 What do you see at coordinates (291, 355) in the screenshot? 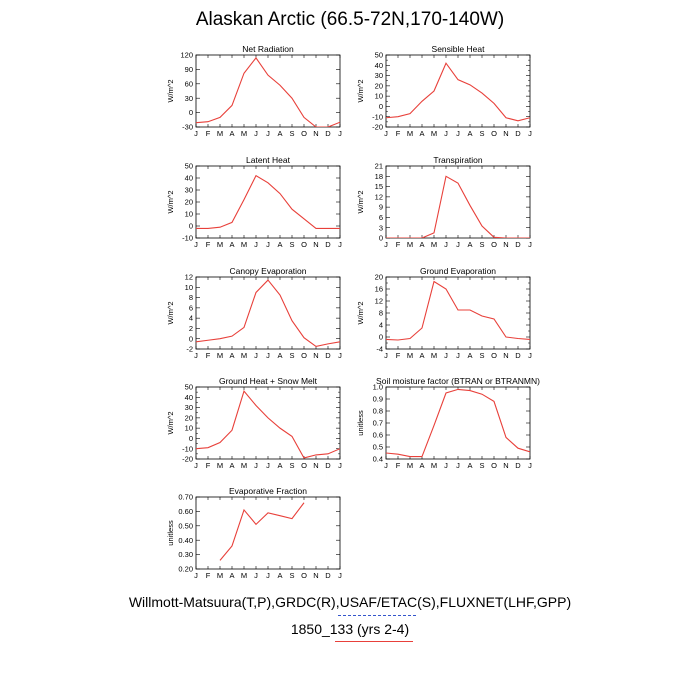
I see `x-tick-label: S` at bounding box center [291, 355].